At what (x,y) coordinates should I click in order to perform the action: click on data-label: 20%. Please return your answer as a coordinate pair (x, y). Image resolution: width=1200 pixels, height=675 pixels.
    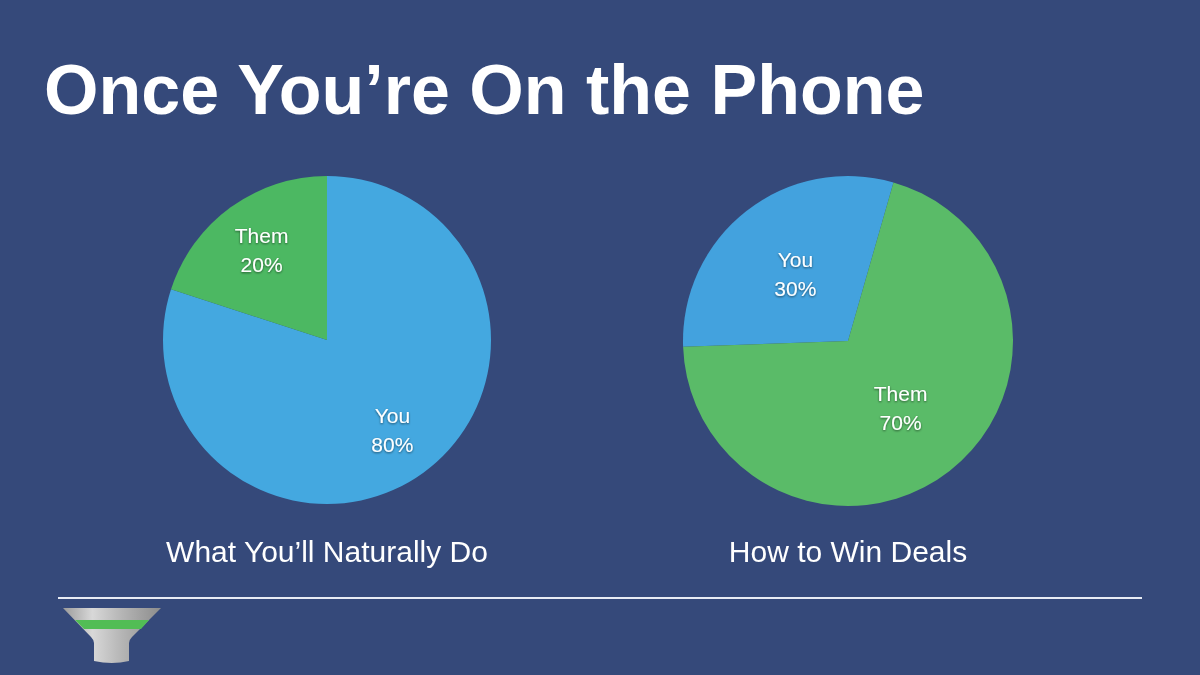
    Looking at the image, I should click on (261, 264).